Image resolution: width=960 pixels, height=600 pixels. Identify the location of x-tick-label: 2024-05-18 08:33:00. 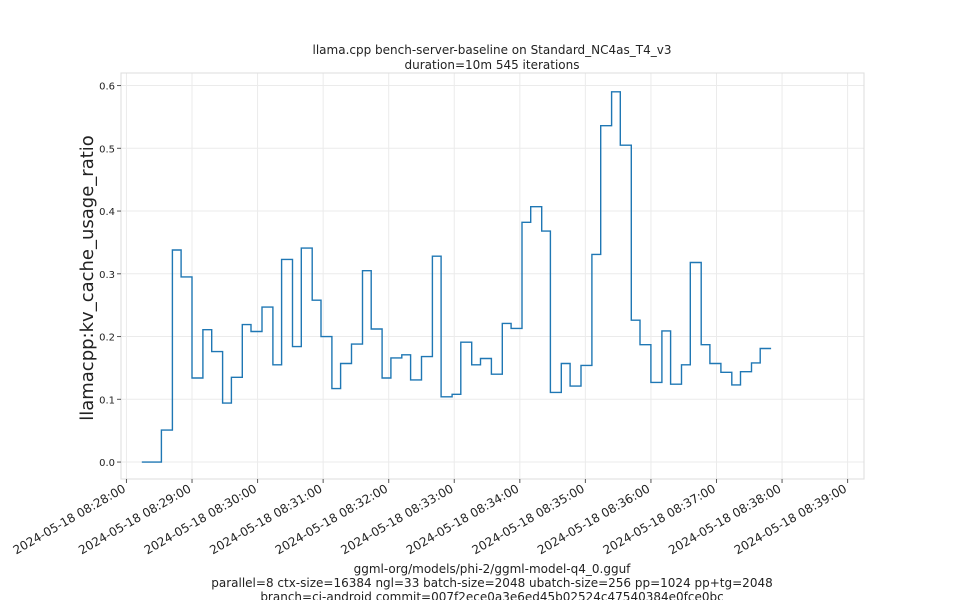
(396, 519).